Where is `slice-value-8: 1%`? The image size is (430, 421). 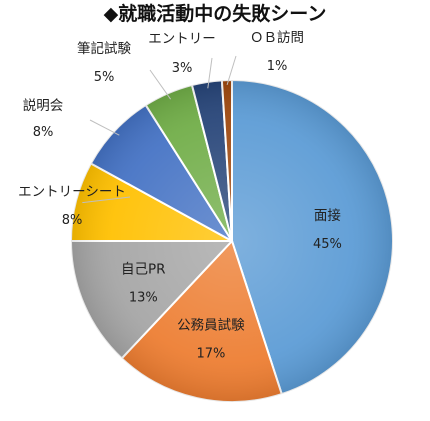
slice-value-8: 1% is located at coordinates (277, 66).